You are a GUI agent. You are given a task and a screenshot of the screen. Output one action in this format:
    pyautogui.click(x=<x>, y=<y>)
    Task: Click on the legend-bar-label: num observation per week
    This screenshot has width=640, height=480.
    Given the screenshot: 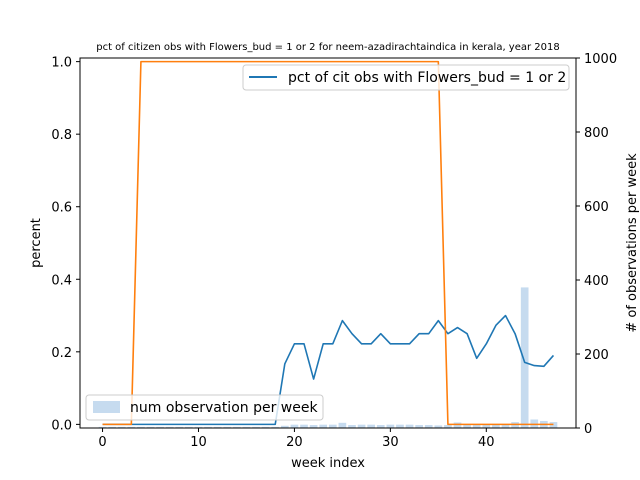 What is the action you would take?
    pyautogui.click(x=224, y=408)
    